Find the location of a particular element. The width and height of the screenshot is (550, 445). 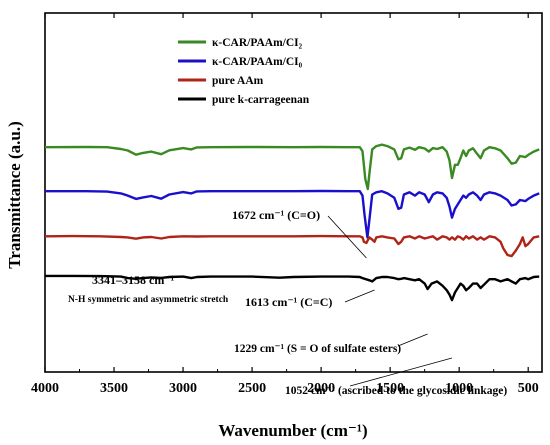

annotation-label: 1672 cm⁻¹ (C=O) is located at coordinates (276, 215).